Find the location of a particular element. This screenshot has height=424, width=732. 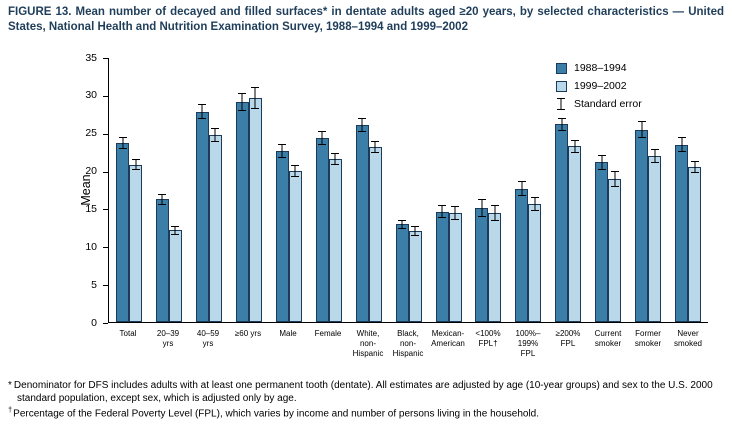

bar-group-female is located at coordinates (329, 190).